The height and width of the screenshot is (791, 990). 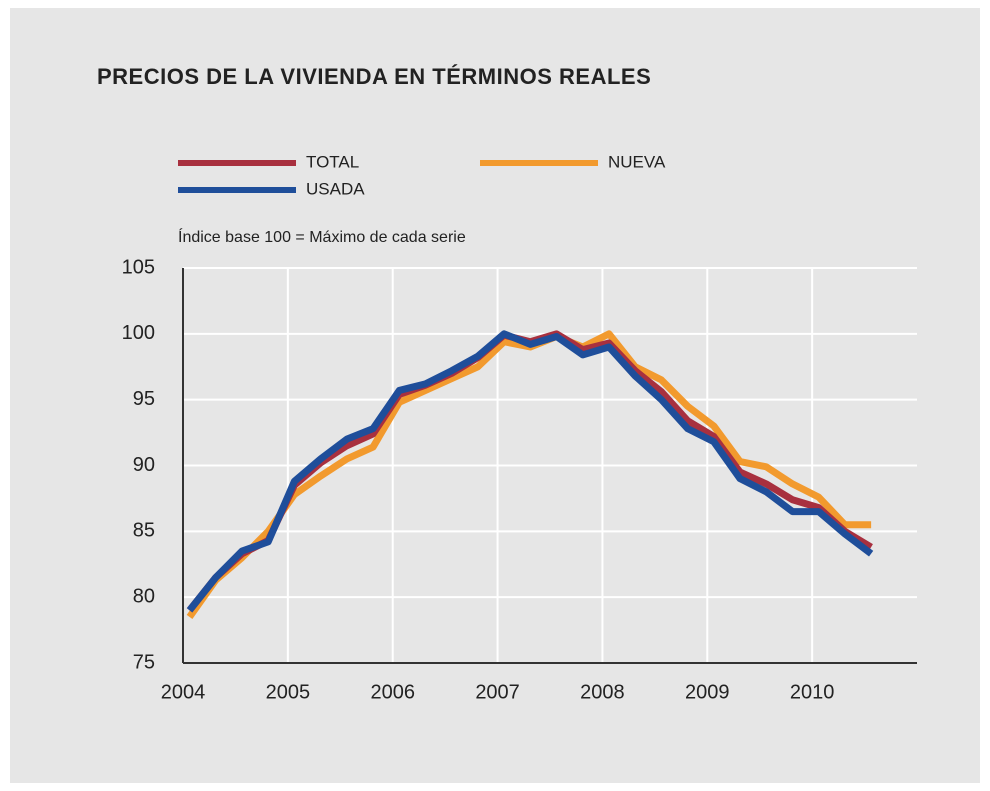 I want to click on x-tick-label: 2009, so click(x=707, y=692).